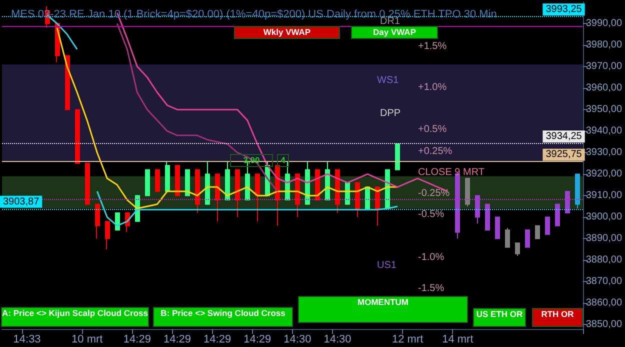  I want to click on y-tick-label: 3850,00, so click(604, 324).